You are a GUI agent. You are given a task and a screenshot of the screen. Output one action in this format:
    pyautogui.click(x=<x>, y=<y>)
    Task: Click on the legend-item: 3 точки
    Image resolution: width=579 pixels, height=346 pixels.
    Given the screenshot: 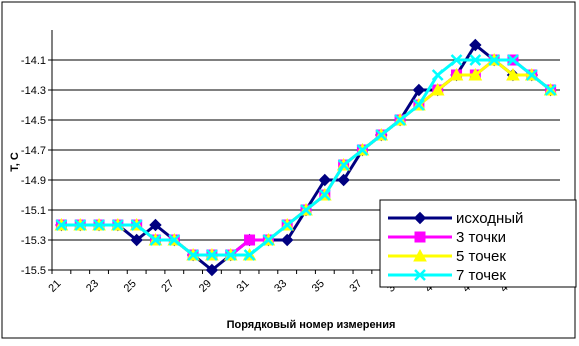 What is the action you would take?
    pyautogui.click(x=447, y=237)
    